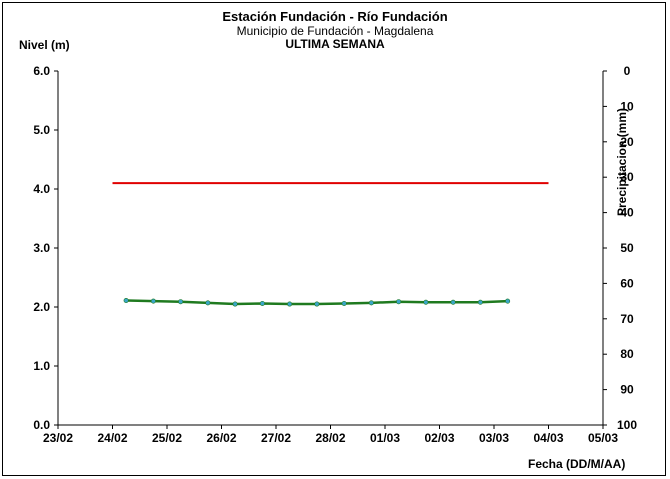 This screenshot has height=479, width=670. What do you see at coordinates (167, 438) in the screenshot?
I see `x-tick-label: 25/02` at bounding box center [167, 438].